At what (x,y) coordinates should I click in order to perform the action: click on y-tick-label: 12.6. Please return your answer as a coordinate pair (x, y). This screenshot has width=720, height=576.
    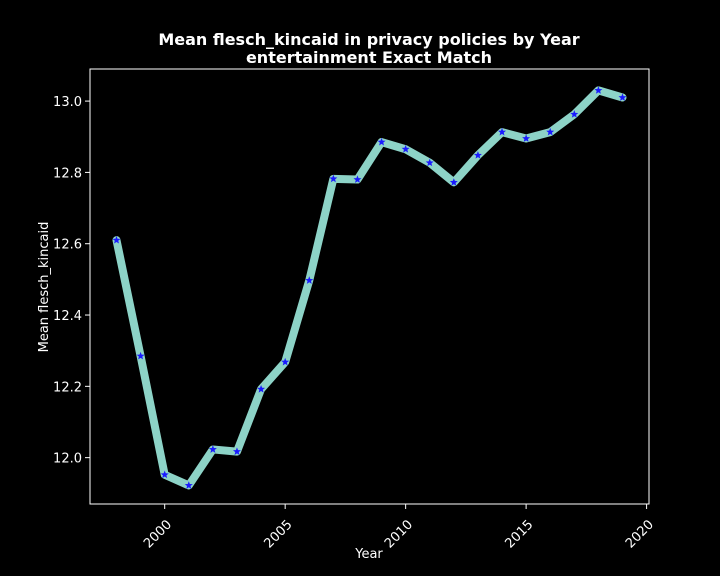
    Looking at the image, I should click on (67, 245).